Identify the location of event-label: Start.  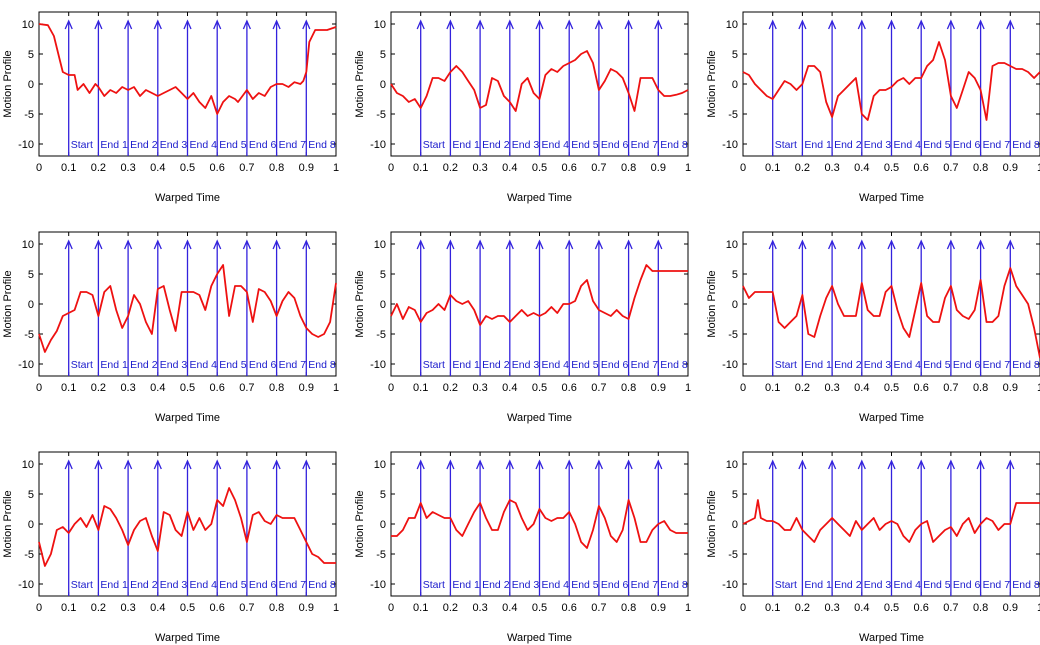
(434, 145).